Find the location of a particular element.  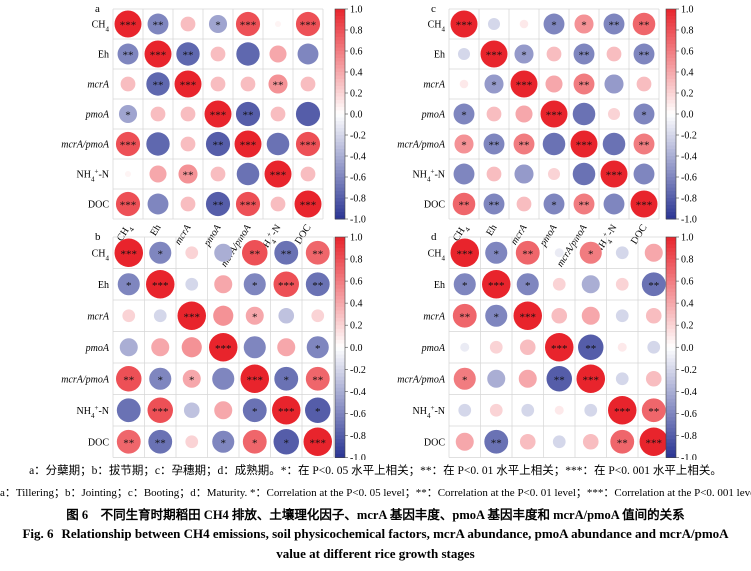

row-label: DOC is located at coordinates (434, 205).